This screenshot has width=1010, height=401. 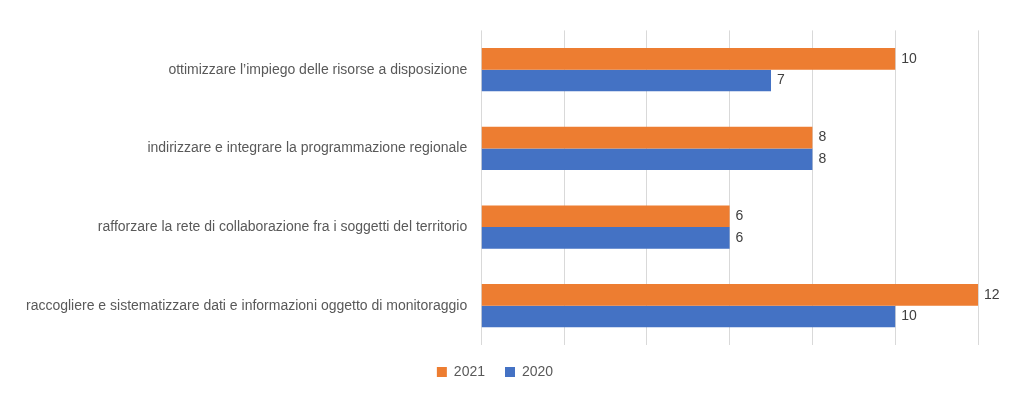 What do you see at coordinates (282, 225) in the screenshot?
I see `y-tick-label: rafforzare la rete di collaborazione fra i soggetti del territorio` at bounding box center [282, 225].